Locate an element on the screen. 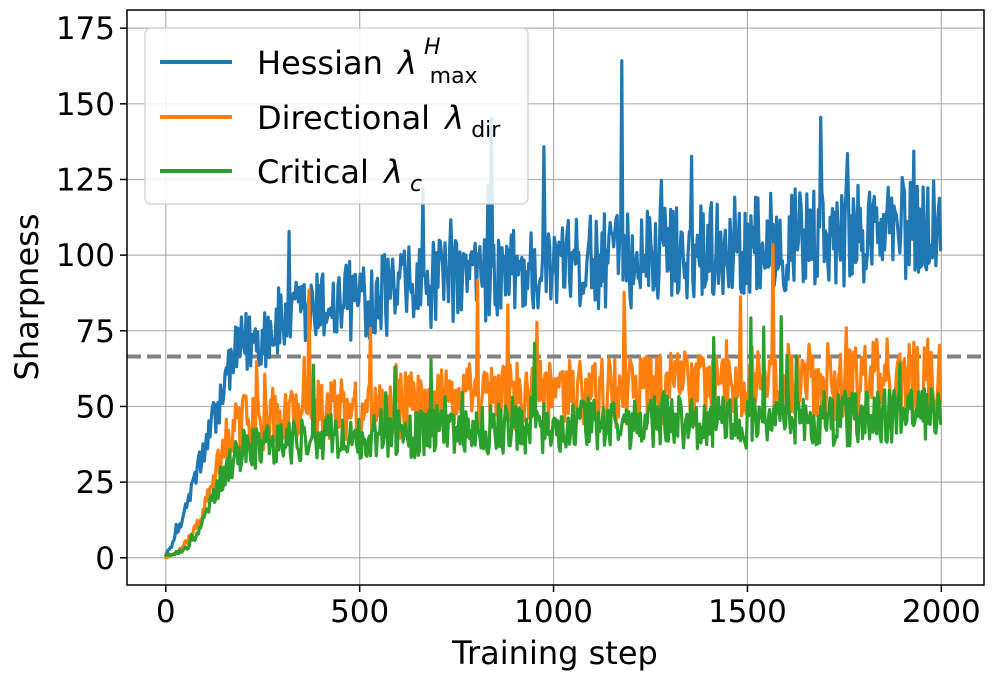  legend-name-critical: Critical is located at coordinates (313, 172).